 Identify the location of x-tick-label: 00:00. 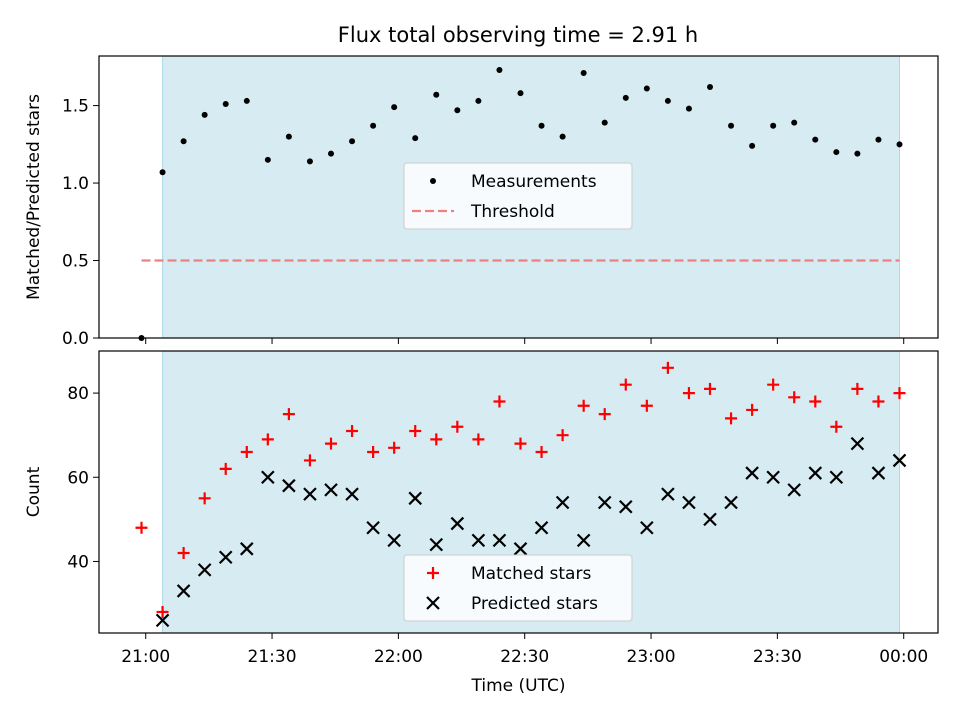
(903, 657).